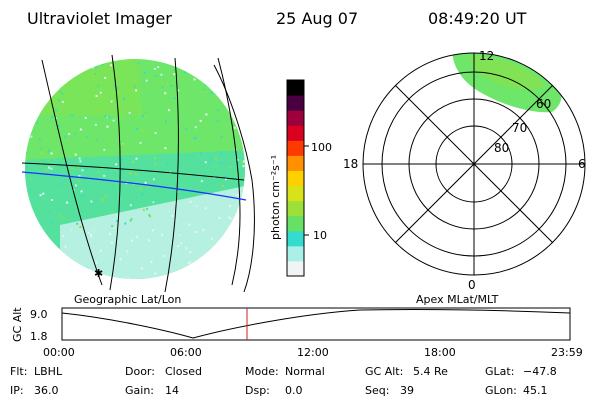  I want to click on instrument-title: Ultraviolet Imager, so click(99, 18).